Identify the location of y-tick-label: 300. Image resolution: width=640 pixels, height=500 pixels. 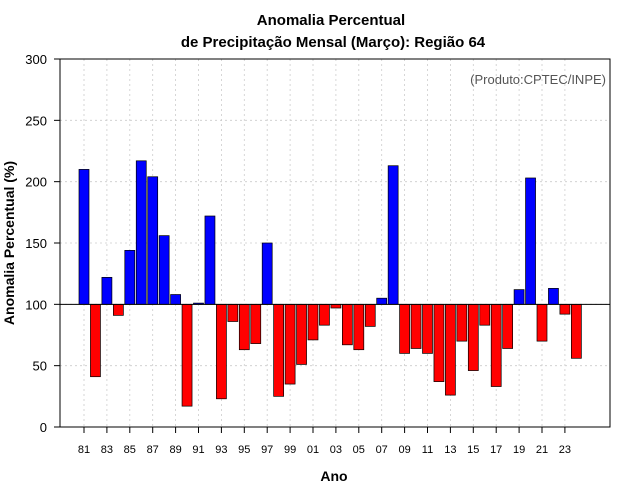
(36, 59).